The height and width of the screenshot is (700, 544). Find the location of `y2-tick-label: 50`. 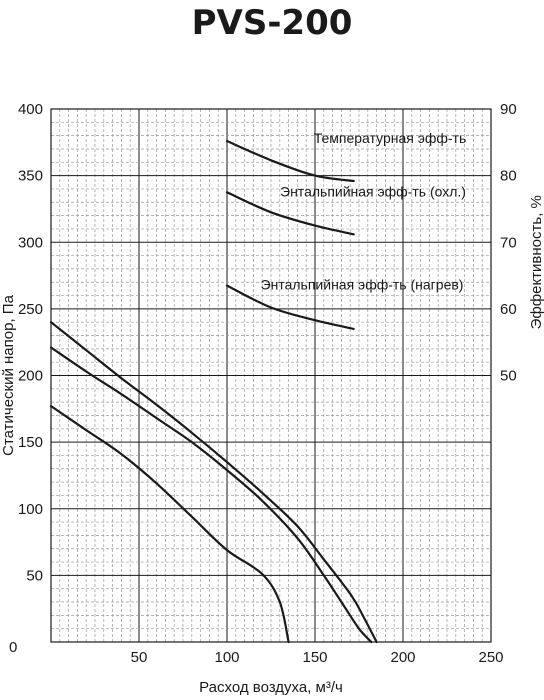

y2-tick-label: 50 is located at coordinates (508, 376).